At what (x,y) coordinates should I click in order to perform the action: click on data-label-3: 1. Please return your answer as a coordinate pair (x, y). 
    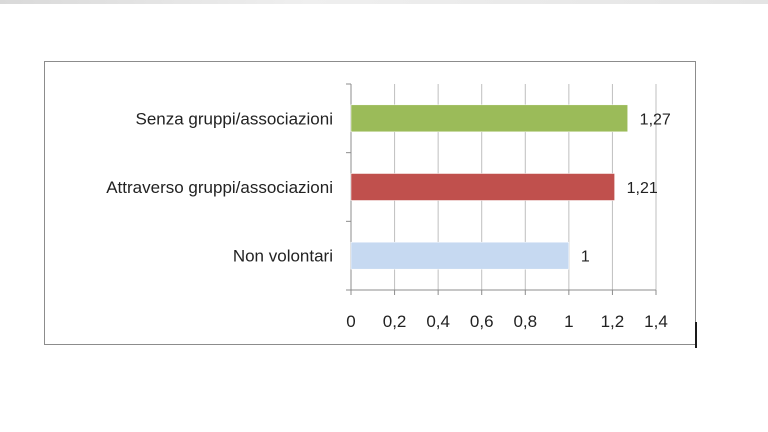
    Looking at the image, I should click on (585, 257).